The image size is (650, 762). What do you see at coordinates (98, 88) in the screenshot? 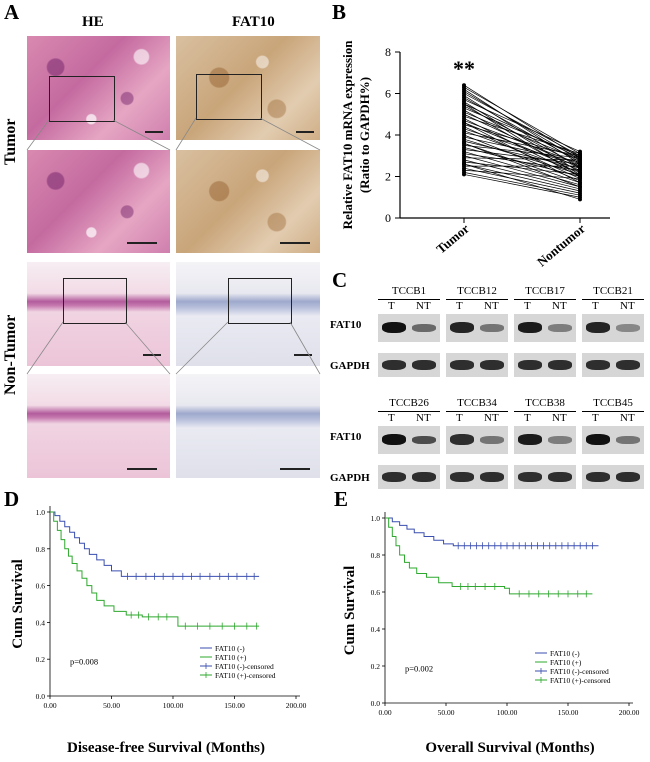
I see `tumor-he-overview` at bounding box center [98, 88].